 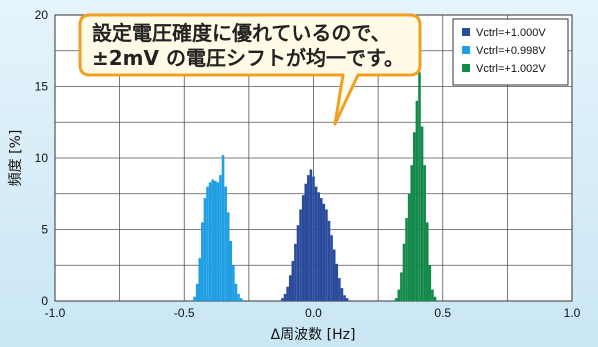 I want to click on legend-label: Vctrl=+0.998V, so click(x=511, y=51).